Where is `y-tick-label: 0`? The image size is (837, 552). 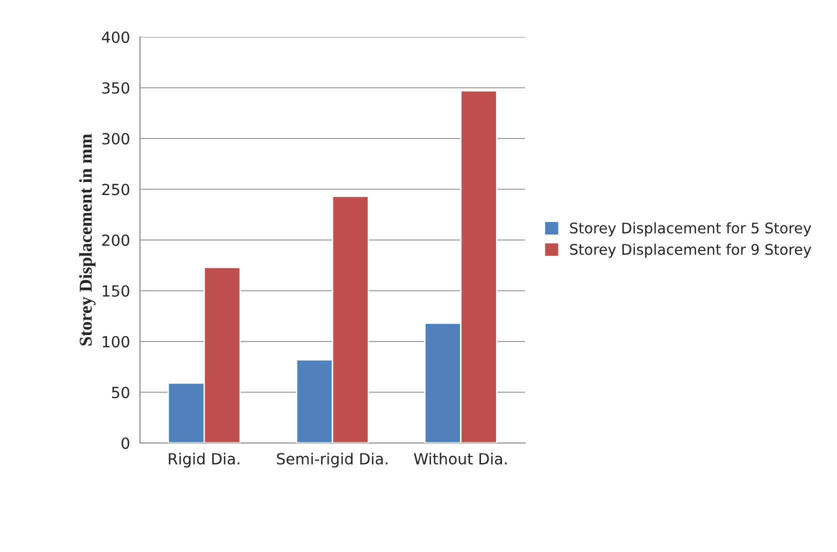 y-tick-label: 0 is located at coordinates (126, 443).